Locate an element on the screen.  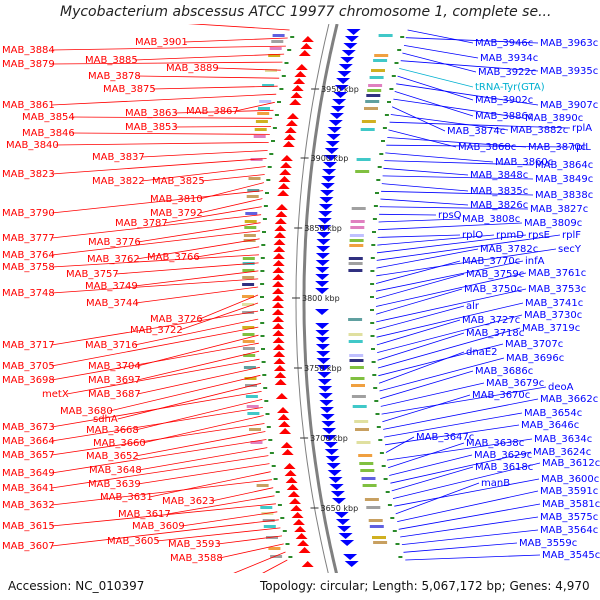
position-tick-label: 3750 kbp is located at coordinates (323, 368).